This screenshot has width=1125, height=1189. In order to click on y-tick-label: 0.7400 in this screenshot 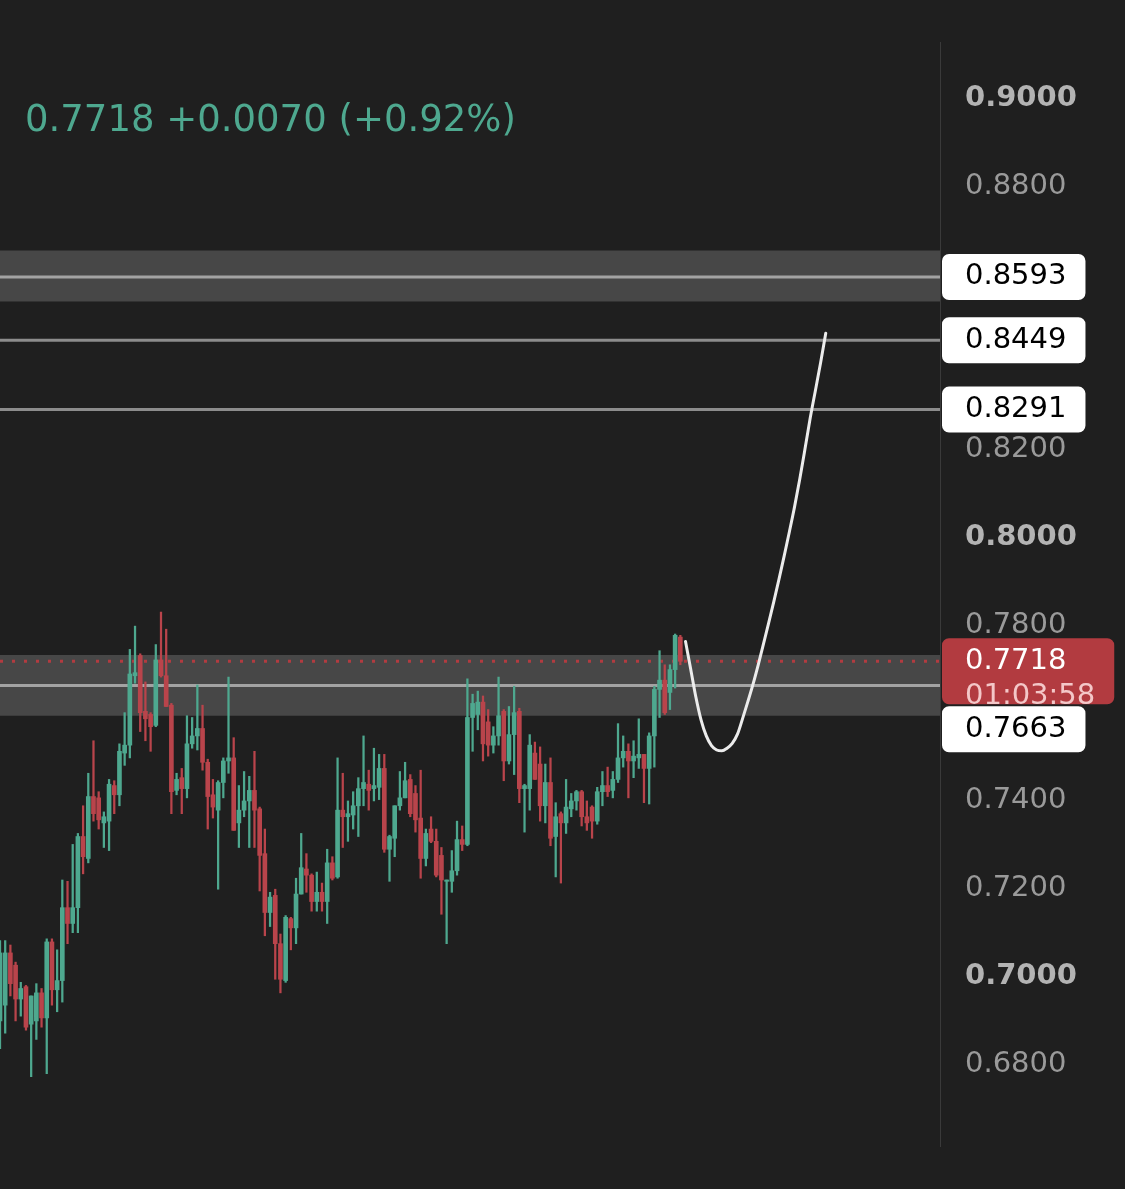, I will do `click(1016, 798)`.